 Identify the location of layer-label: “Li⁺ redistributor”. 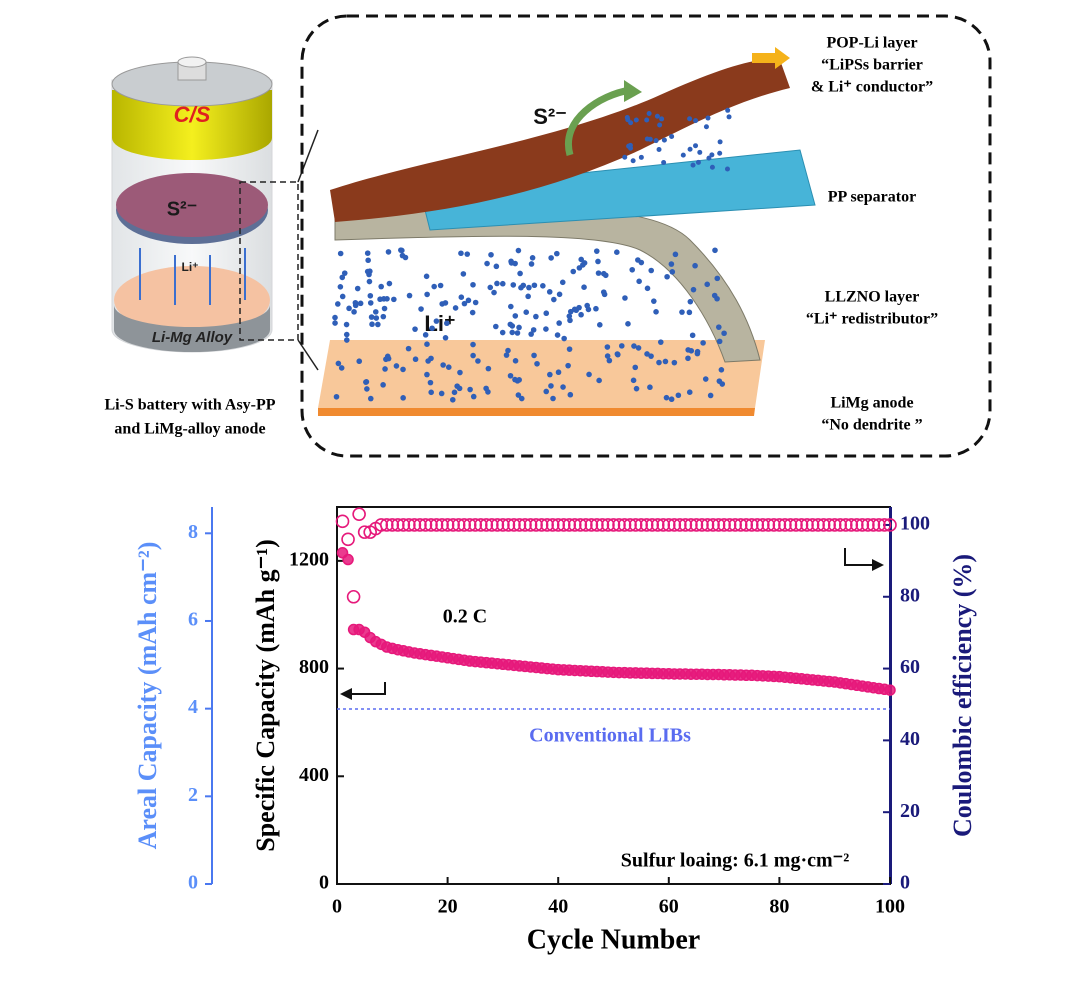
(872, 319).